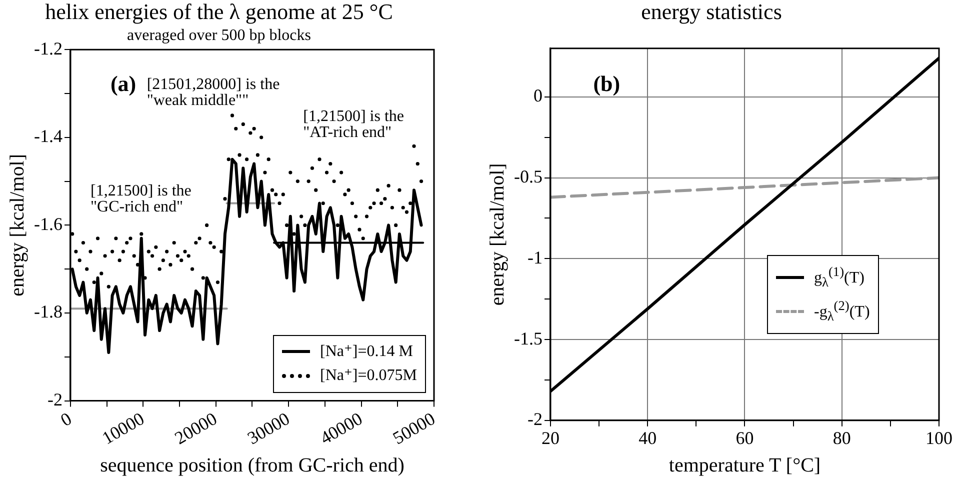 Image resolution: width=955 pixels, height=488 pixels. I want to click on chart-title: helix energies of the λ genome at 25 °C, so click(219, 12).